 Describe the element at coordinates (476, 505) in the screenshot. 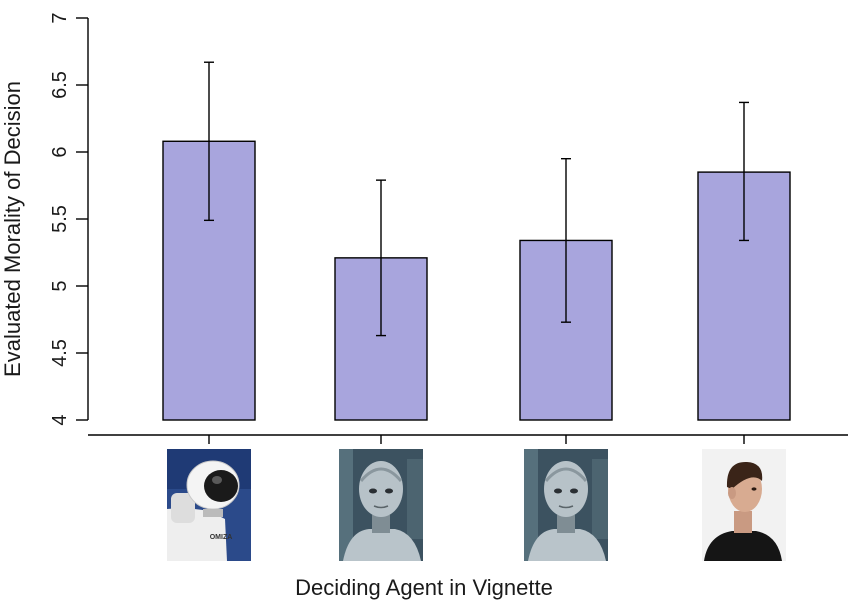

I see `category-icons: OMIZA` at that location.